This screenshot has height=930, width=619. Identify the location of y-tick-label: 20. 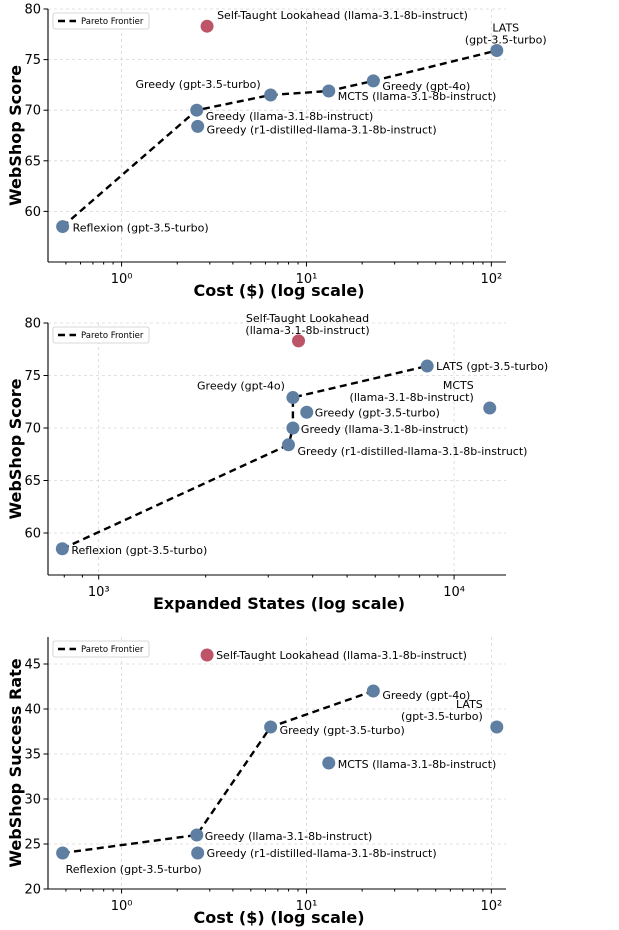
(32, 890).